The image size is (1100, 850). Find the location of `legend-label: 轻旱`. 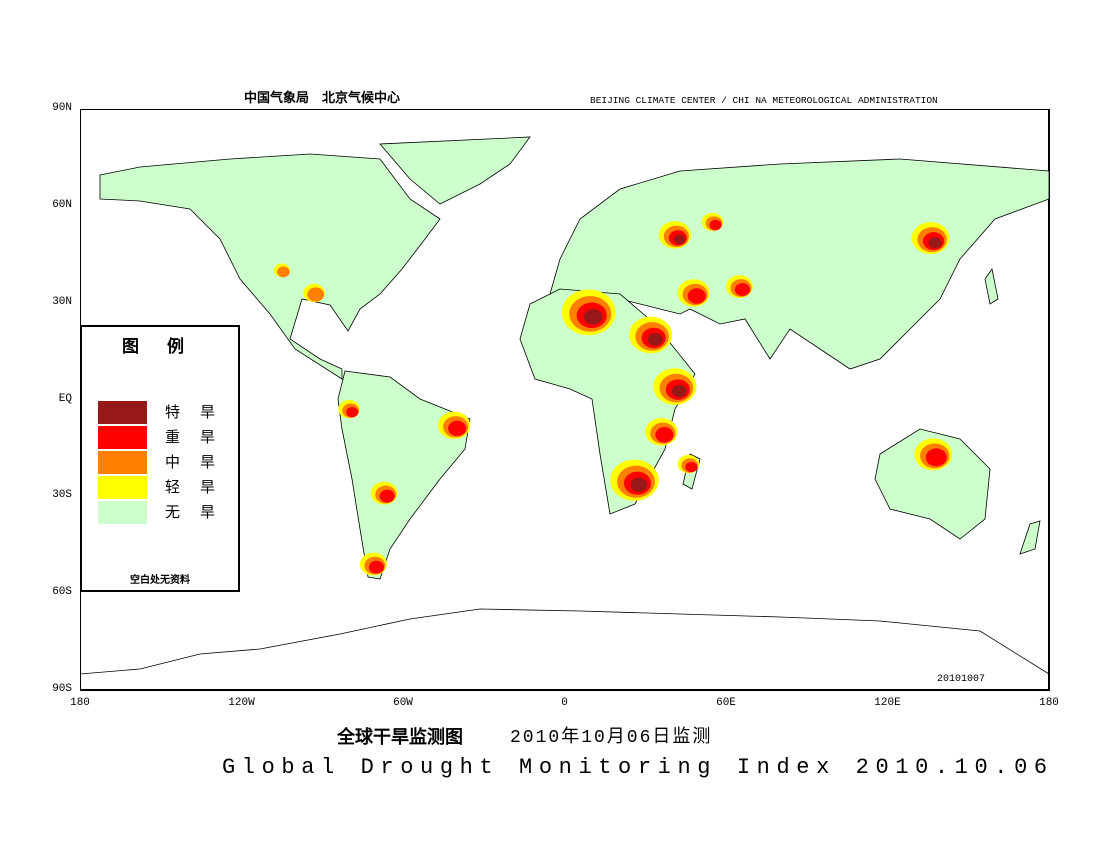

legend-label: 轻旱 is located at coordinates (200, 487).